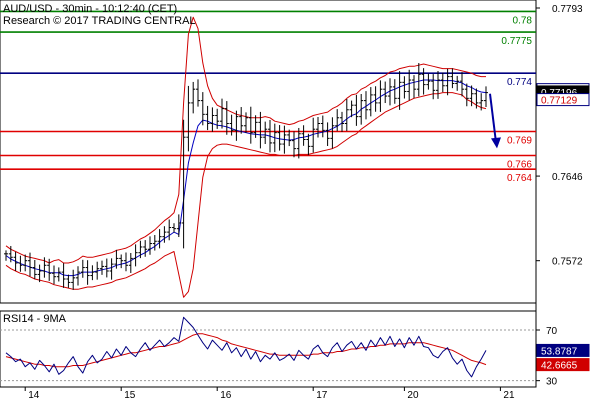 This screenshot has width=590, height=400. Describe the element at coordinates (567, 177) in the screenshot. I see `price-tick-label-2: 0.7646` at that location.